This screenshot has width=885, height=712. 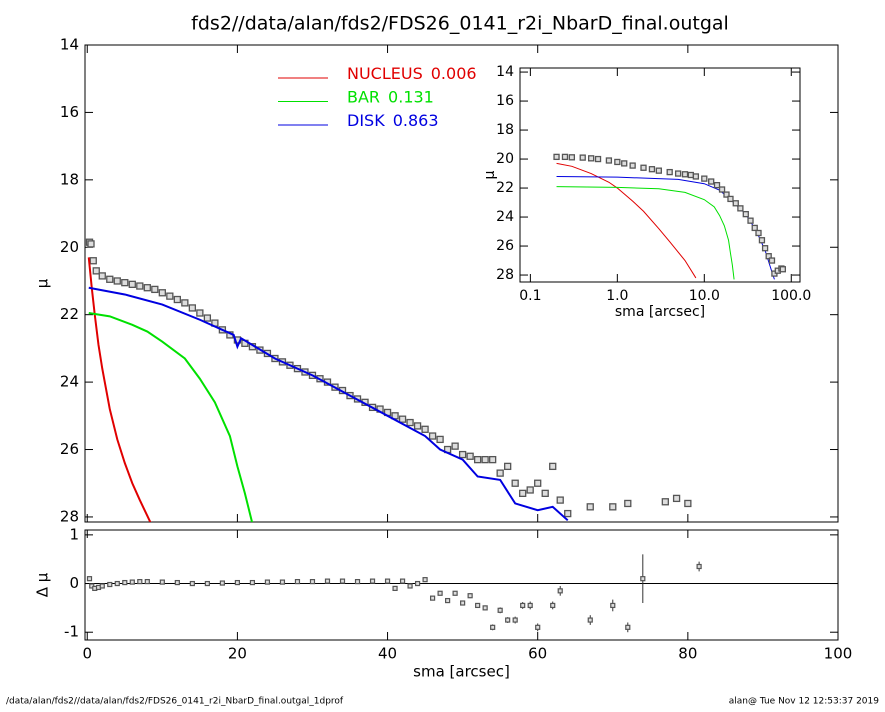 What do you see at coordinates (838, 654) in the screenshot?
I see `x-tick-label: 100` at bounding box center [838, 654].